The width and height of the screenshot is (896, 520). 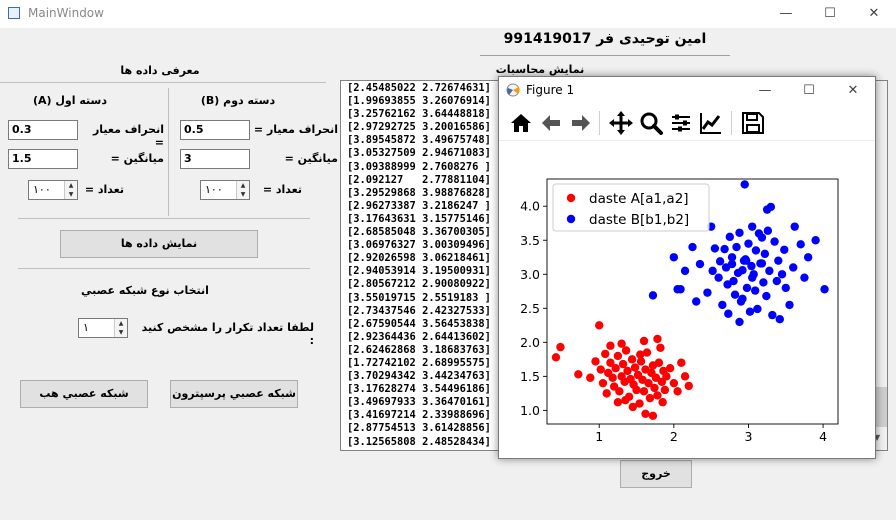 What do you see at coordinates (530, 308) in the screenshot?
I see `y-tick-label: 2.5` at bounding box center [530, 308].